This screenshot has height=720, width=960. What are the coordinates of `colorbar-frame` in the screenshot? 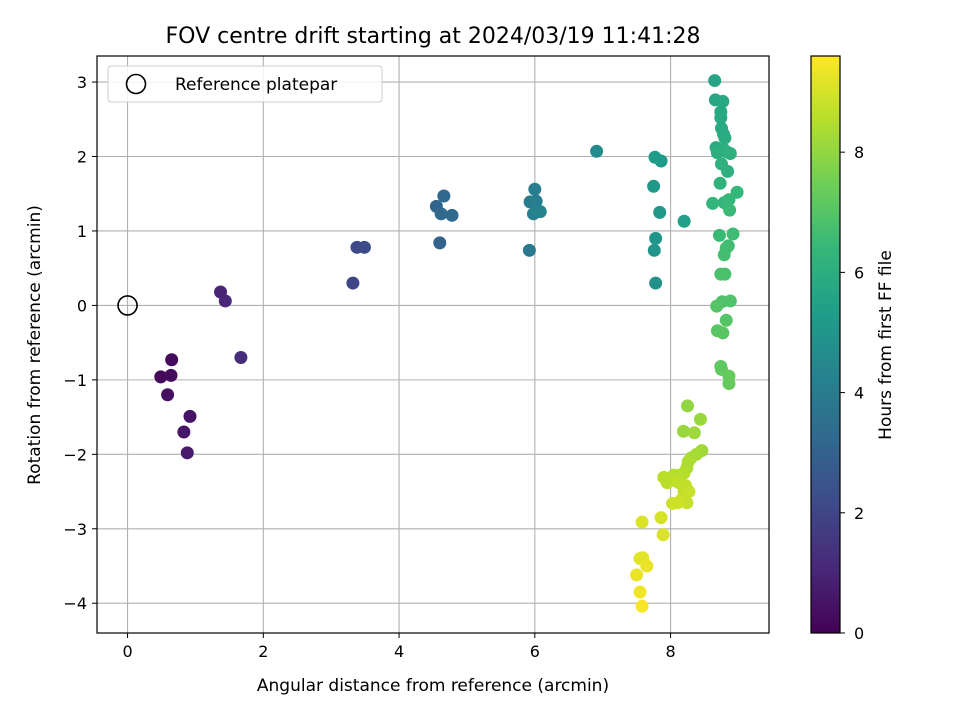 It's located at (825, 344).